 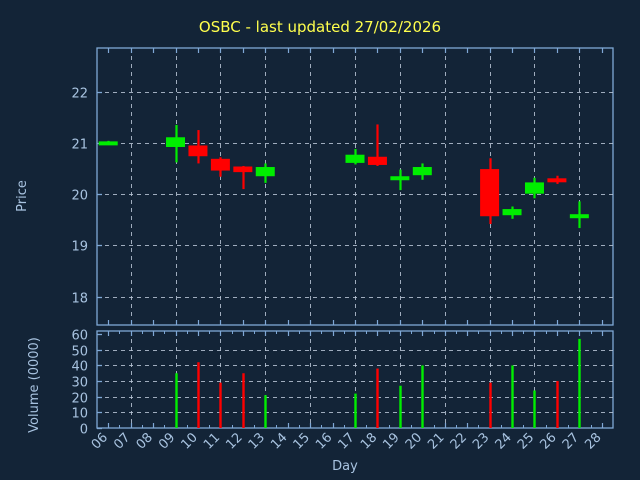 What do you see at coordinates (79, 196) in the screenshot?
I see `price-tick-label: 20` at bounding box center [79, 196].